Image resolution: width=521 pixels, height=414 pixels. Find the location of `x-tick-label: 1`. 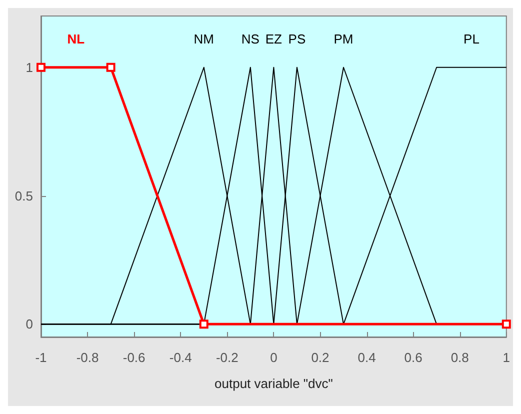

x-tick-label: 1 is located at coordinates (506, 357).